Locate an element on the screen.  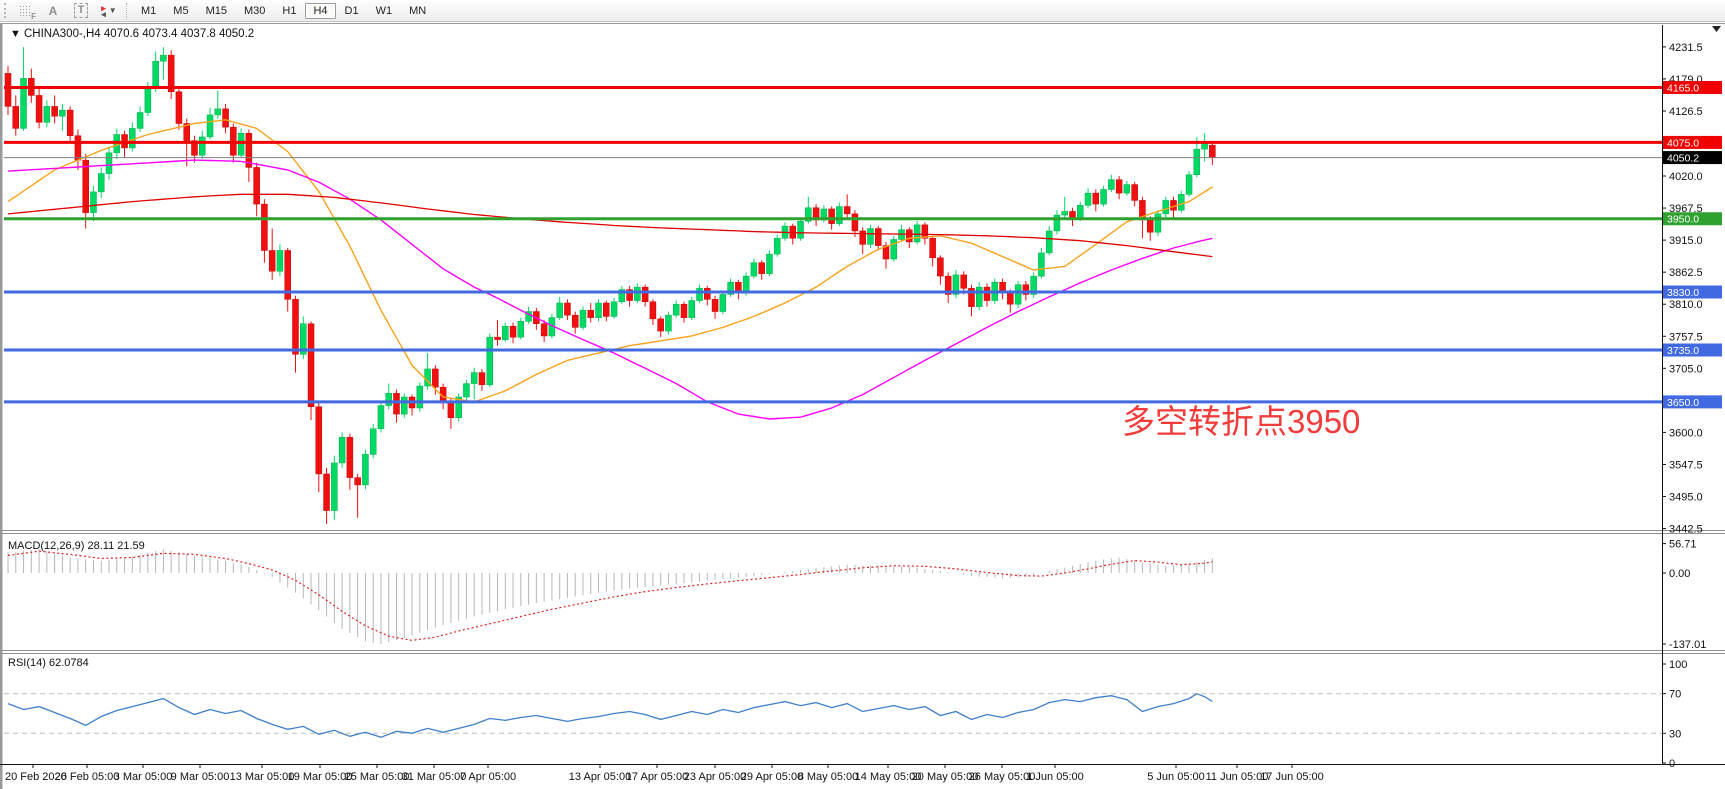
macd-tick-label: -137.01 is located at coordinates (1687, 645).